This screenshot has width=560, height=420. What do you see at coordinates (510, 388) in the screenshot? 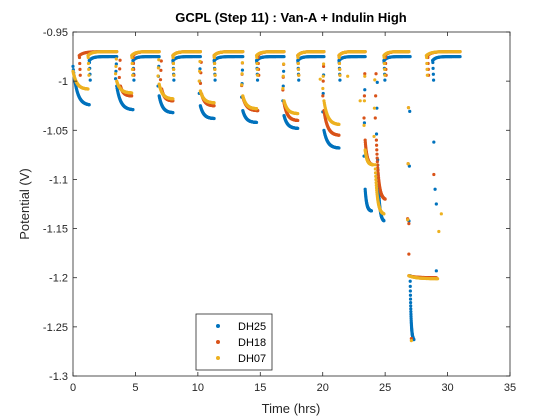
I see `x-tick-label: 35` at bounding box center [510, 388].